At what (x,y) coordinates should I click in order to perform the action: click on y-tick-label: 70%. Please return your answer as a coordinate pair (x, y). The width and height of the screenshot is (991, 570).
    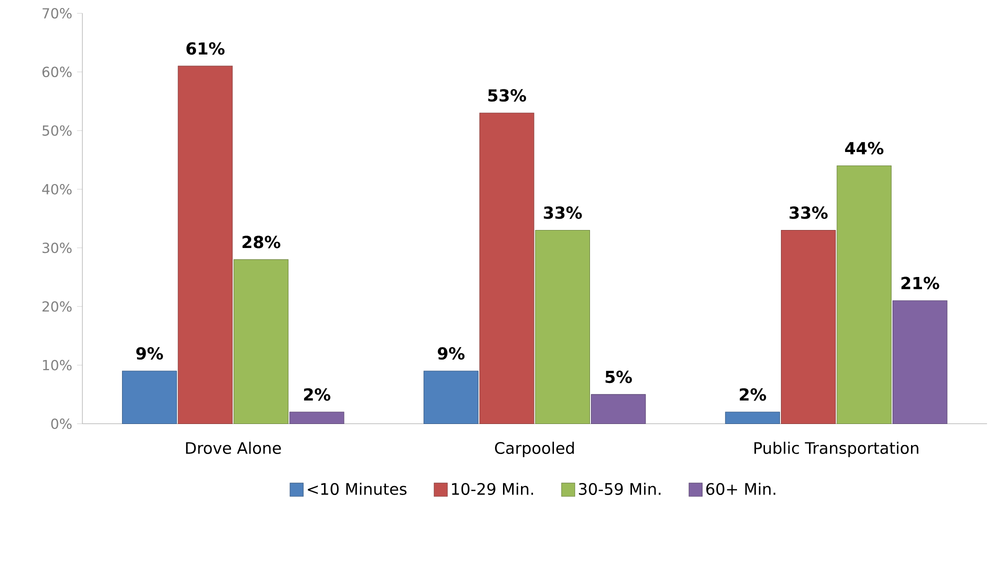
    Looking at the image, I should click on (57, 13).